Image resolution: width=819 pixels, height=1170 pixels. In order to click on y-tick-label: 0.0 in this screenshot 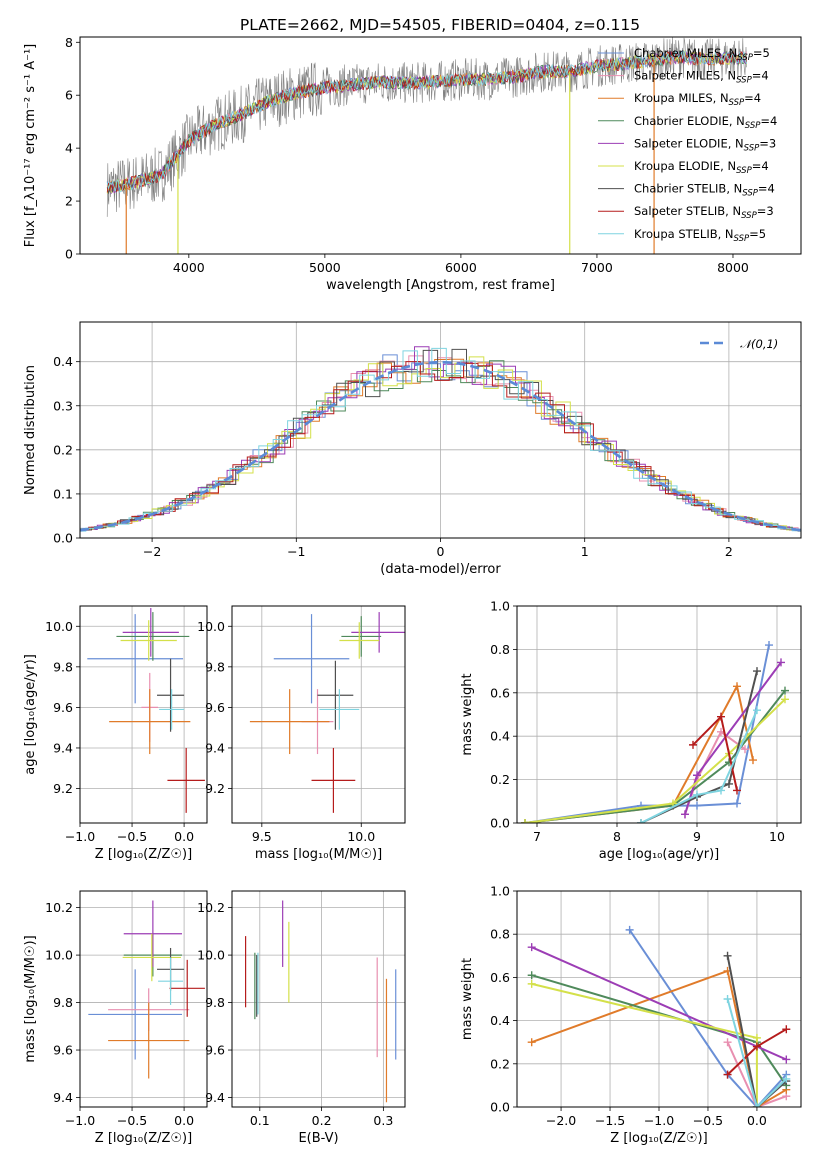, I will do `click(500, 823)`.